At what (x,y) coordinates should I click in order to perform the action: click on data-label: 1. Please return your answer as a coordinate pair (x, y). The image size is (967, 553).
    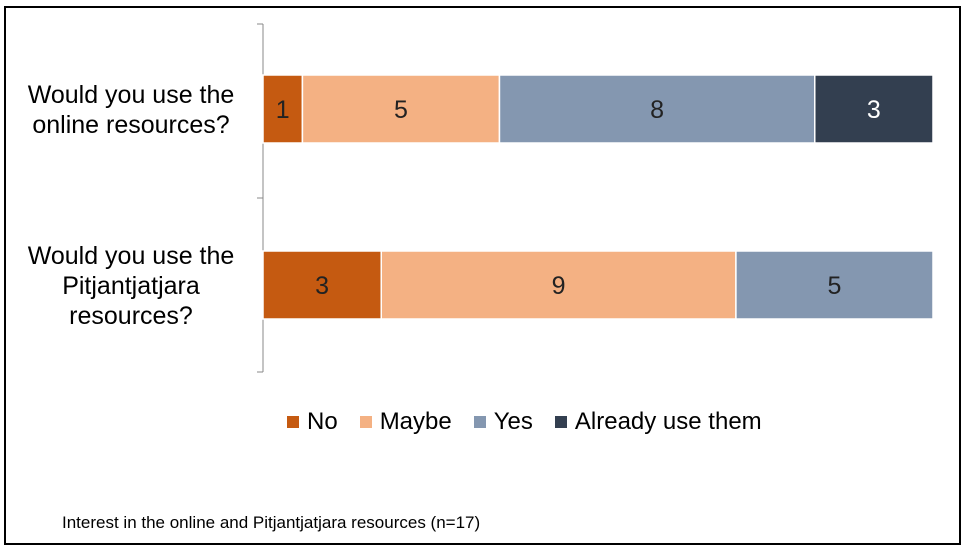
    Looking at the image, I should click on (283, 110).